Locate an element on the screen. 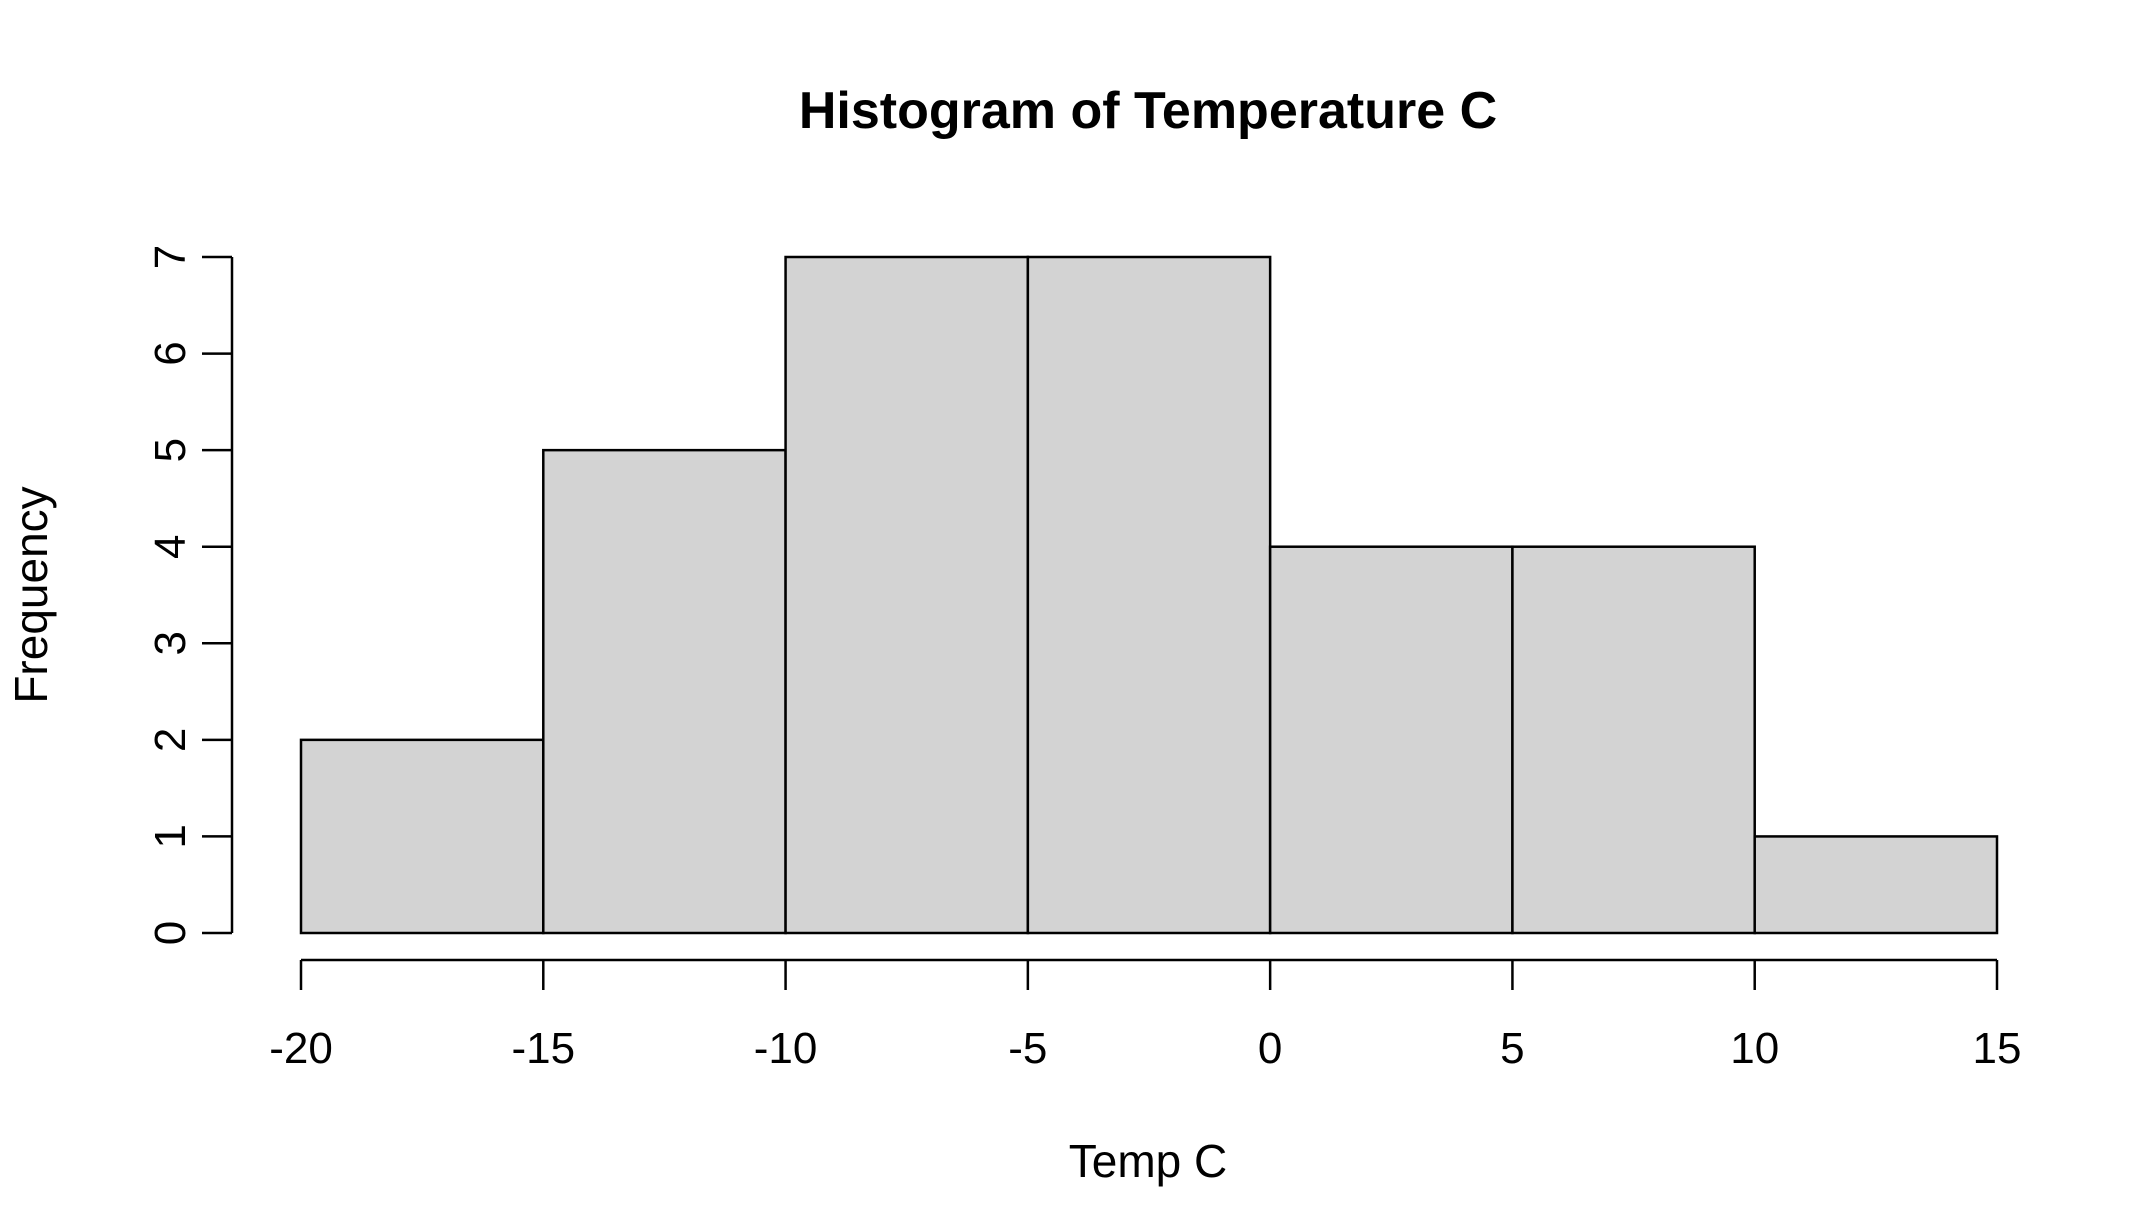  y-axis: 0 1 2 3 4 5 6 7 is located at coordinates (190, 595).